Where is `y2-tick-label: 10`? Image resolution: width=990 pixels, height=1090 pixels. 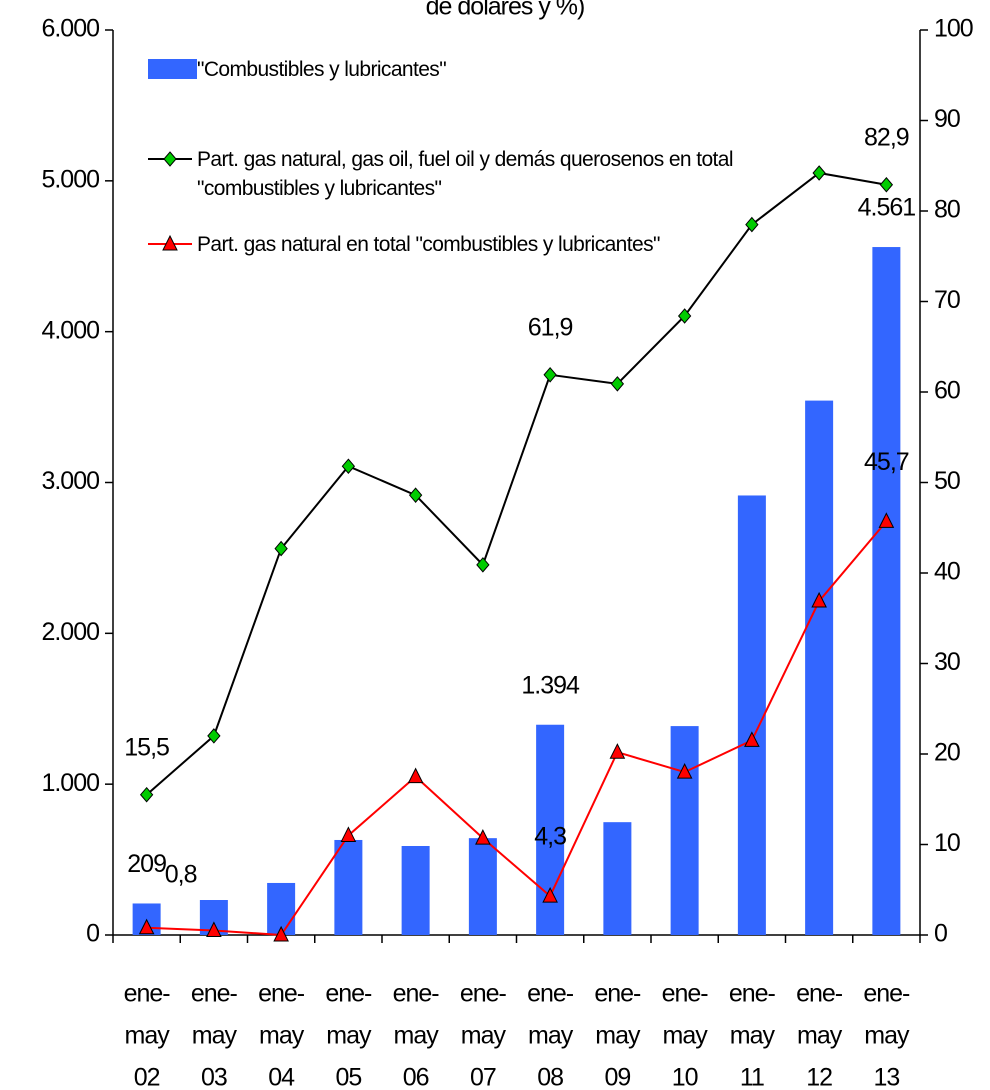 y2-tick-label: 10 is located at coordinates (947, 843).